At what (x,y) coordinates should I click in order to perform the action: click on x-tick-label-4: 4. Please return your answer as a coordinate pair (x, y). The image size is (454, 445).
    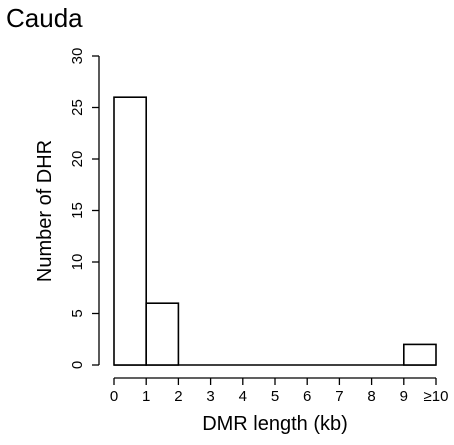
    Looking at the image, I should click on (243, 396).